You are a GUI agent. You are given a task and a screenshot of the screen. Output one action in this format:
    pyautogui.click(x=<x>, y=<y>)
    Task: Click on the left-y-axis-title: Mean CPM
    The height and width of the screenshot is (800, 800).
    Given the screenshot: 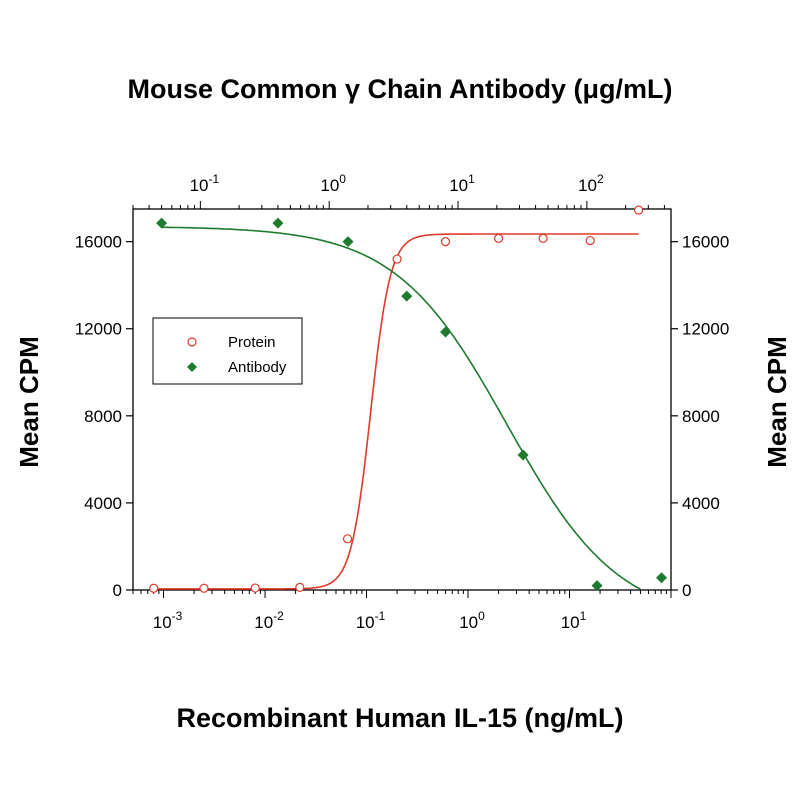 What is the action you would take?
    pyautogui.click(x=29, y=401)
    